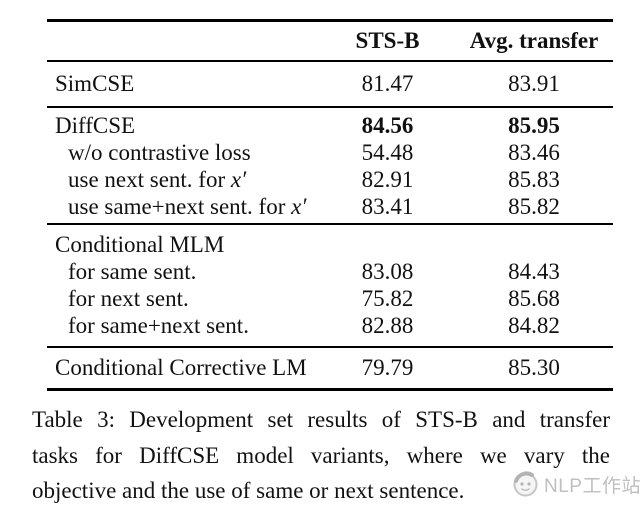 The width and height of the screenshot is (642, 515). What do you see at coordinates (158, 325) in the screenshot?
I see `row-label: for same+next sent.` at bounding box center [158, 325].